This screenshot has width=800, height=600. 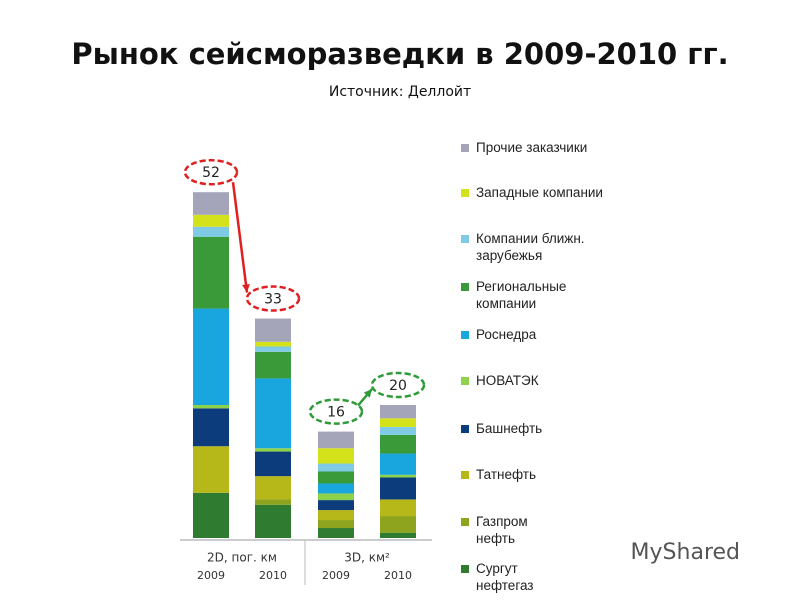 I want to click on legend-label: НОВАТЭК, so click(x=507, y=380).